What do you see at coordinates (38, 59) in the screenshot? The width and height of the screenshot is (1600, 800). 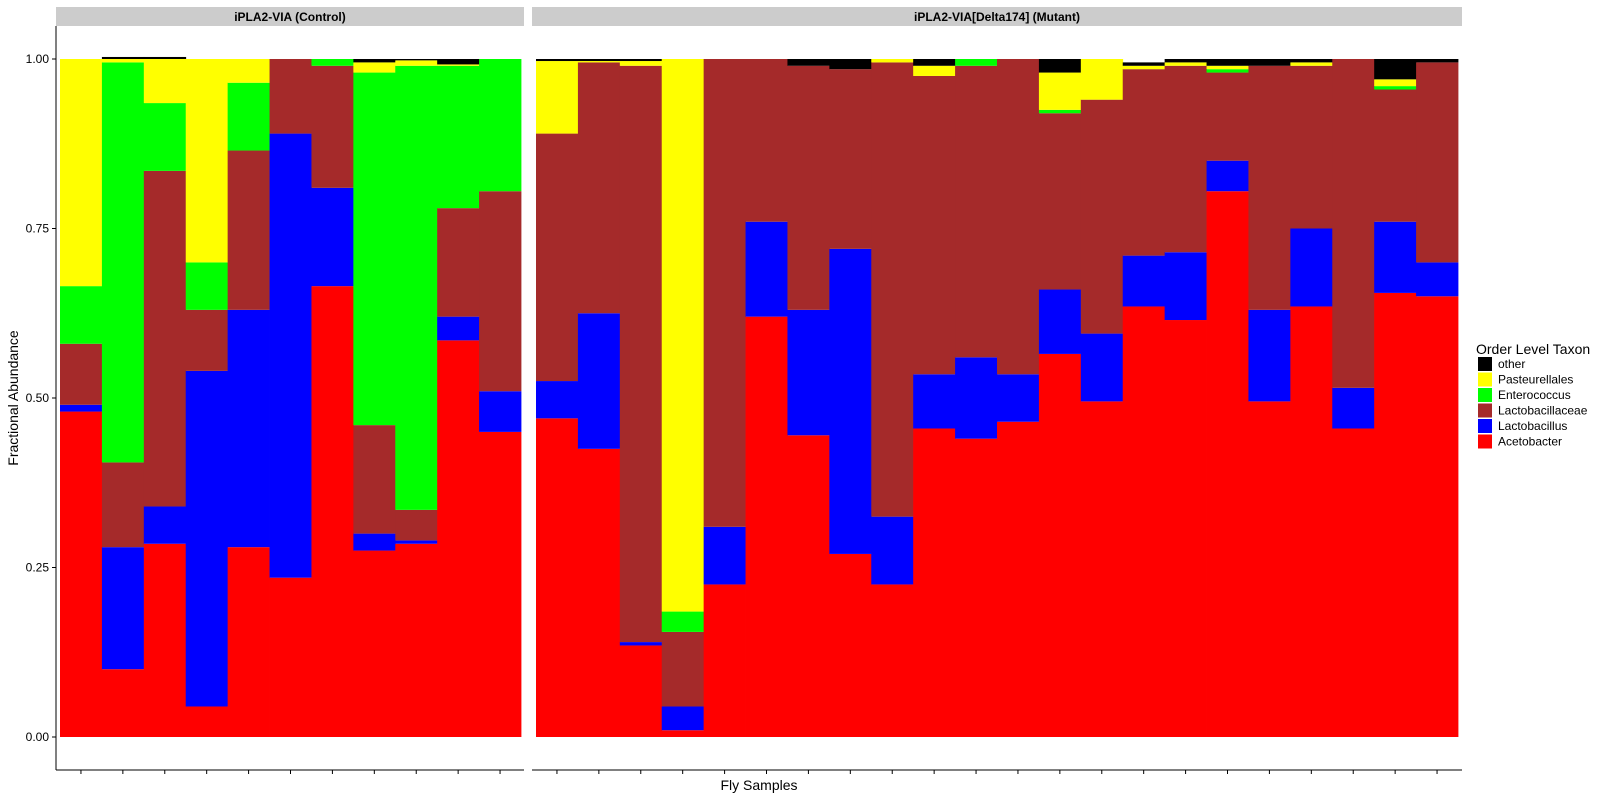 I see `y-tick-label: 1.00` at bounding box center [38, 59].